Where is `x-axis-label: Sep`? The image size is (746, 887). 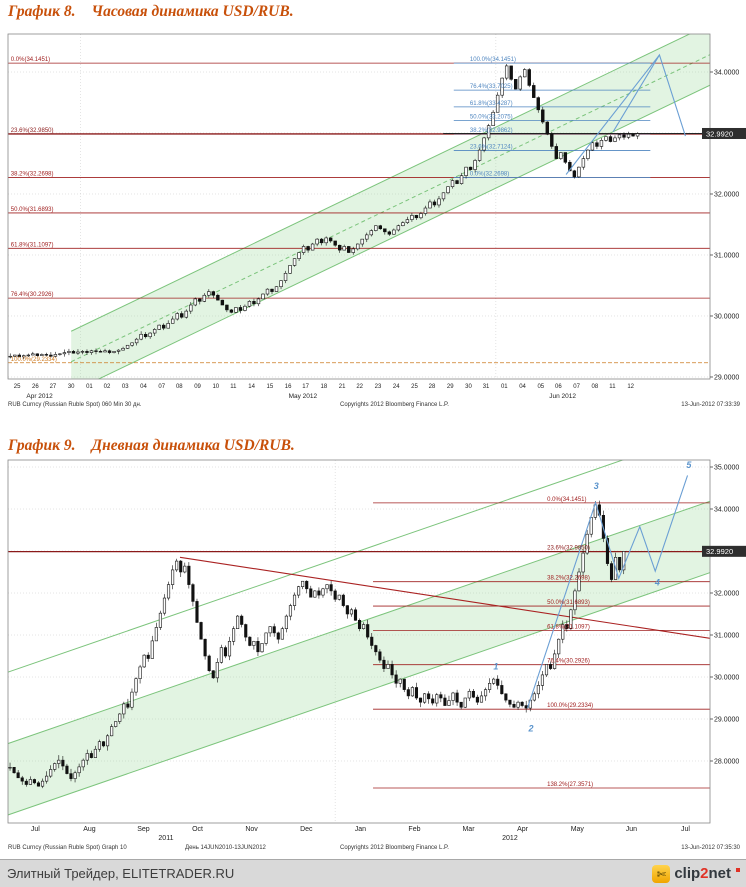 x-axis-label: Sep is located at coordinates (143, 829).